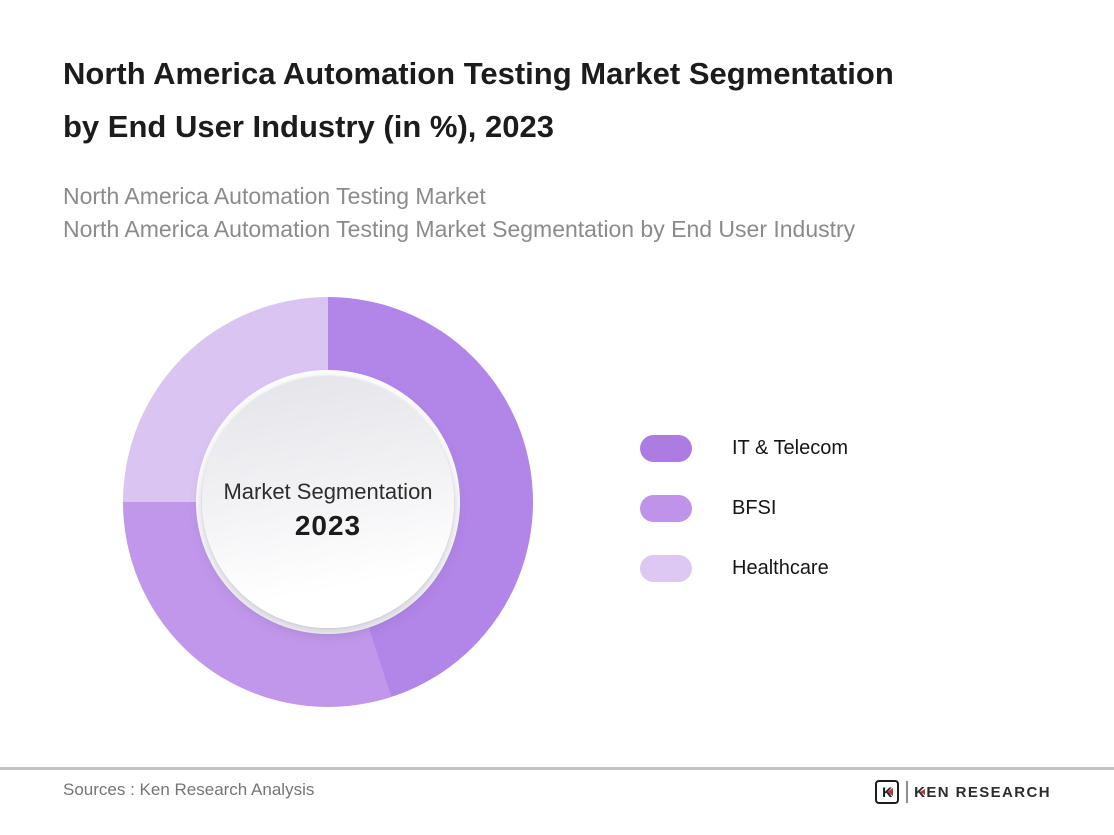 The image size is (1114, 835). What do you see at coordinates (189, 789) in the screenshot?
I see `sources-text: Sources : Ken Research Analysis` at bounding box center [189, 789].